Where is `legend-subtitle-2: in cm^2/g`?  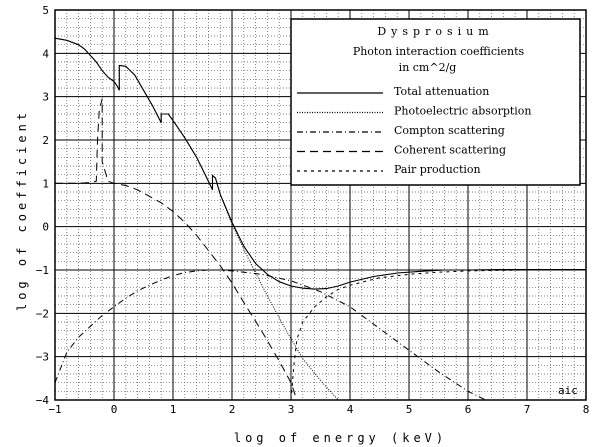
legend-subtitle-2: in cm^2/g is located at coordinates (428, 67).